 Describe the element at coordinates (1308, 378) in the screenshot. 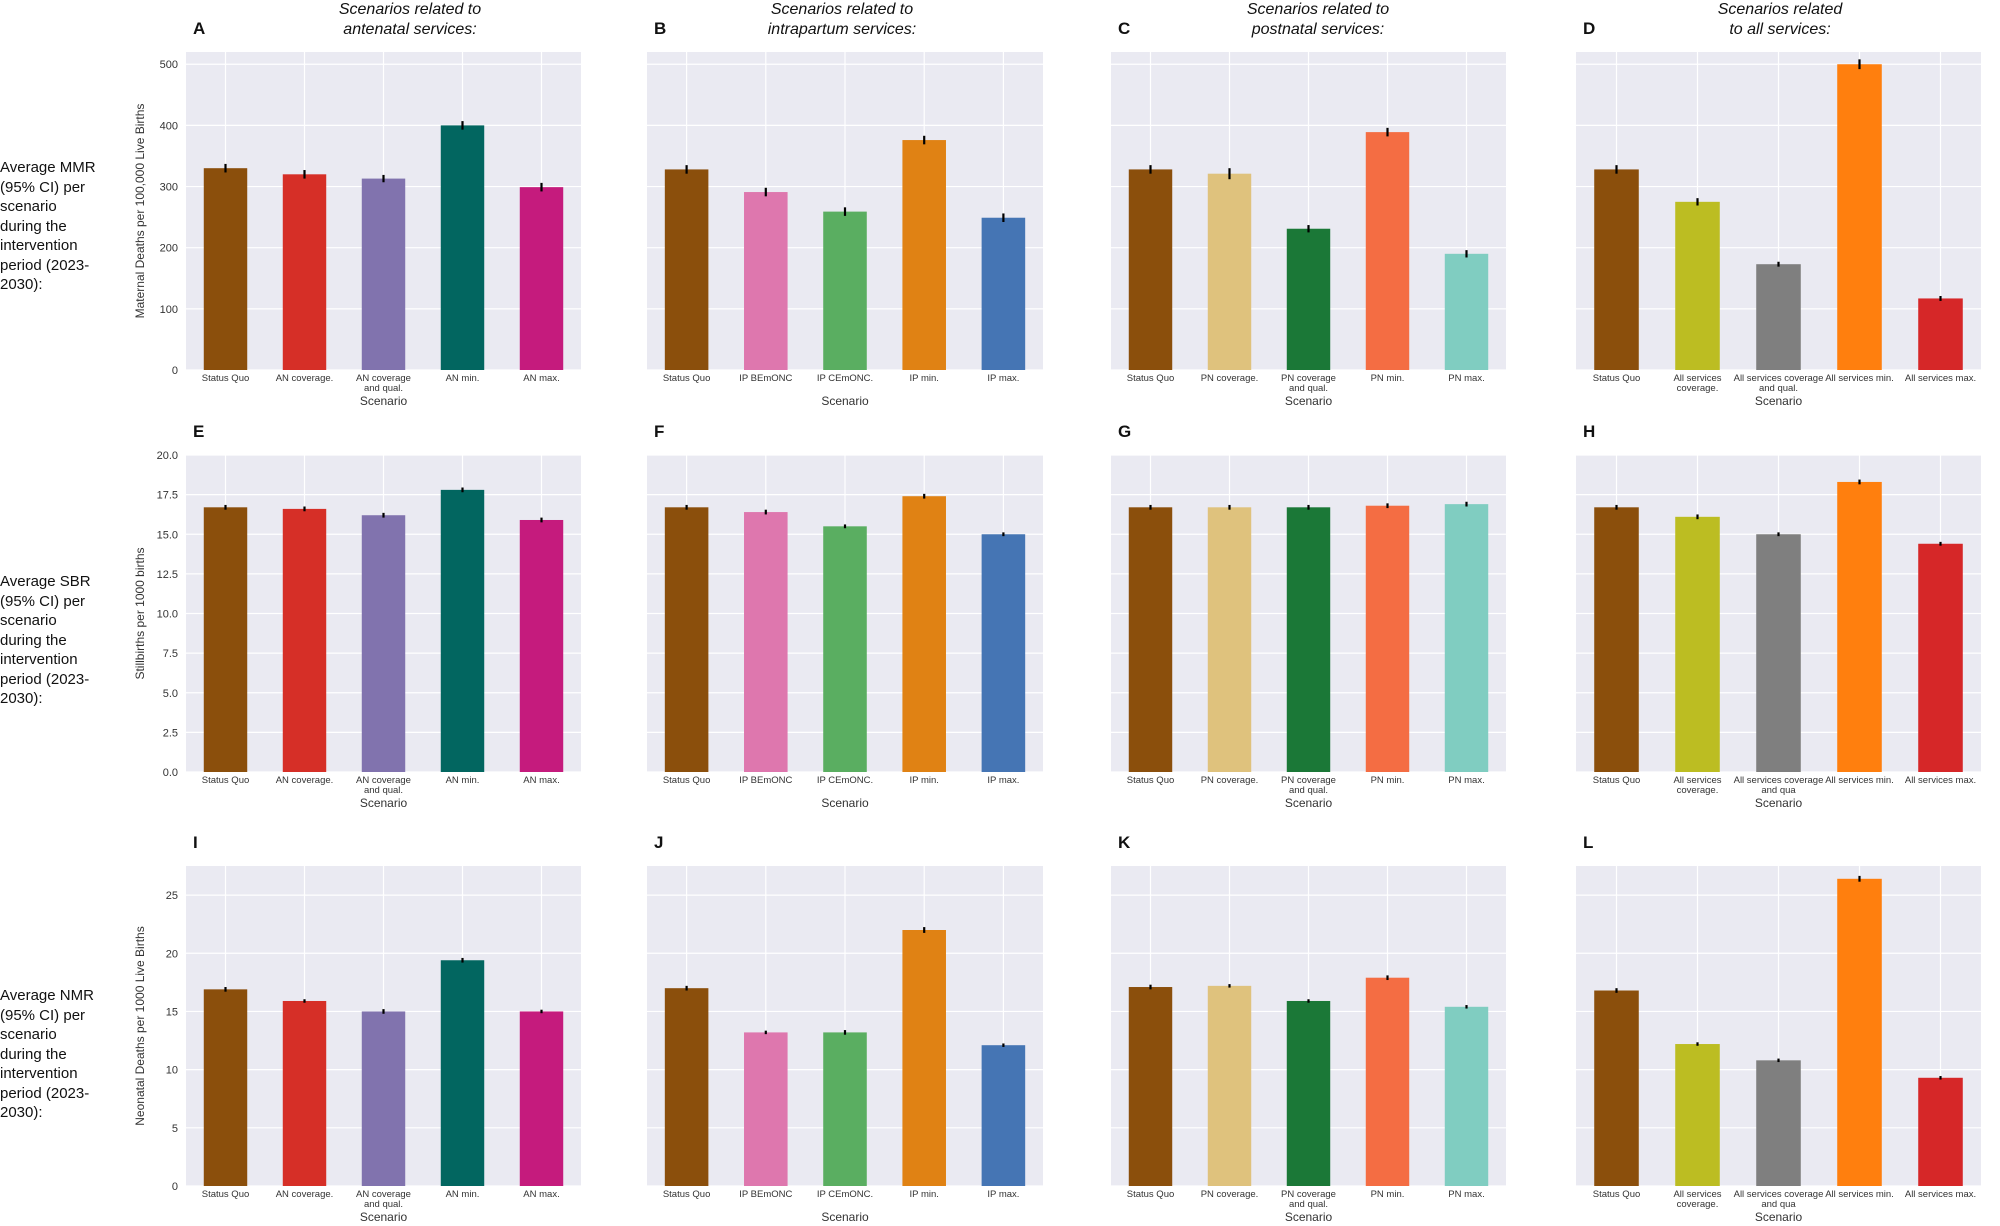

I see `panel-c-xtick-label: PN coverage` at that location.